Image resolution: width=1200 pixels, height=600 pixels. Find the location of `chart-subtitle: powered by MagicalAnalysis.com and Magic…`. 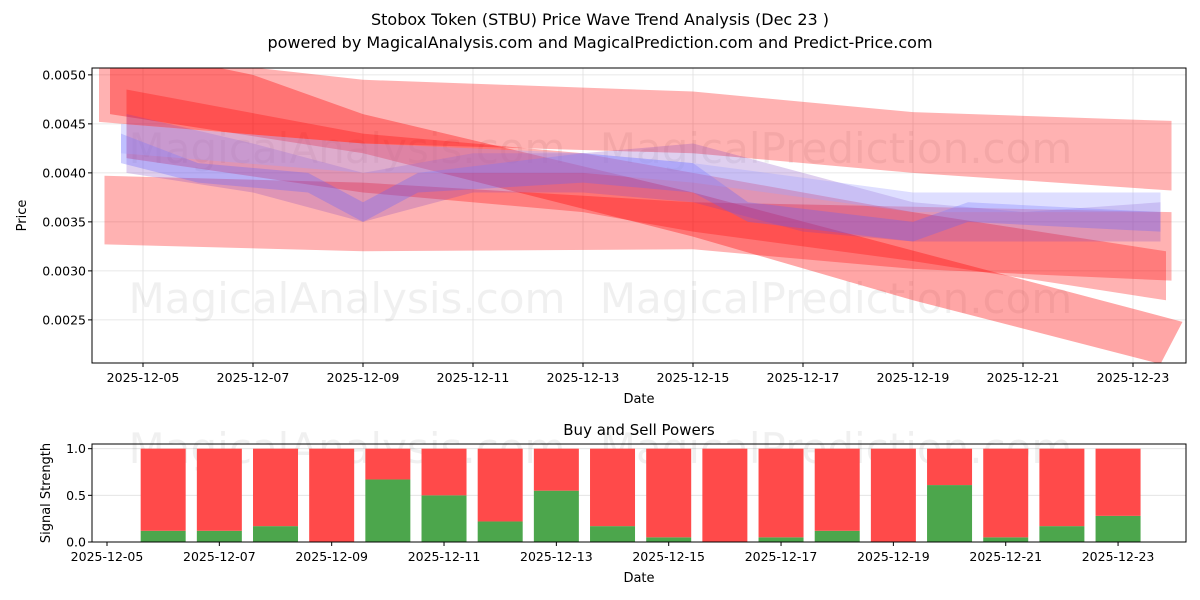

chart-subtitle: powered by MagicalAnalysis.com and Magic… is located at coordinates (600, 42).